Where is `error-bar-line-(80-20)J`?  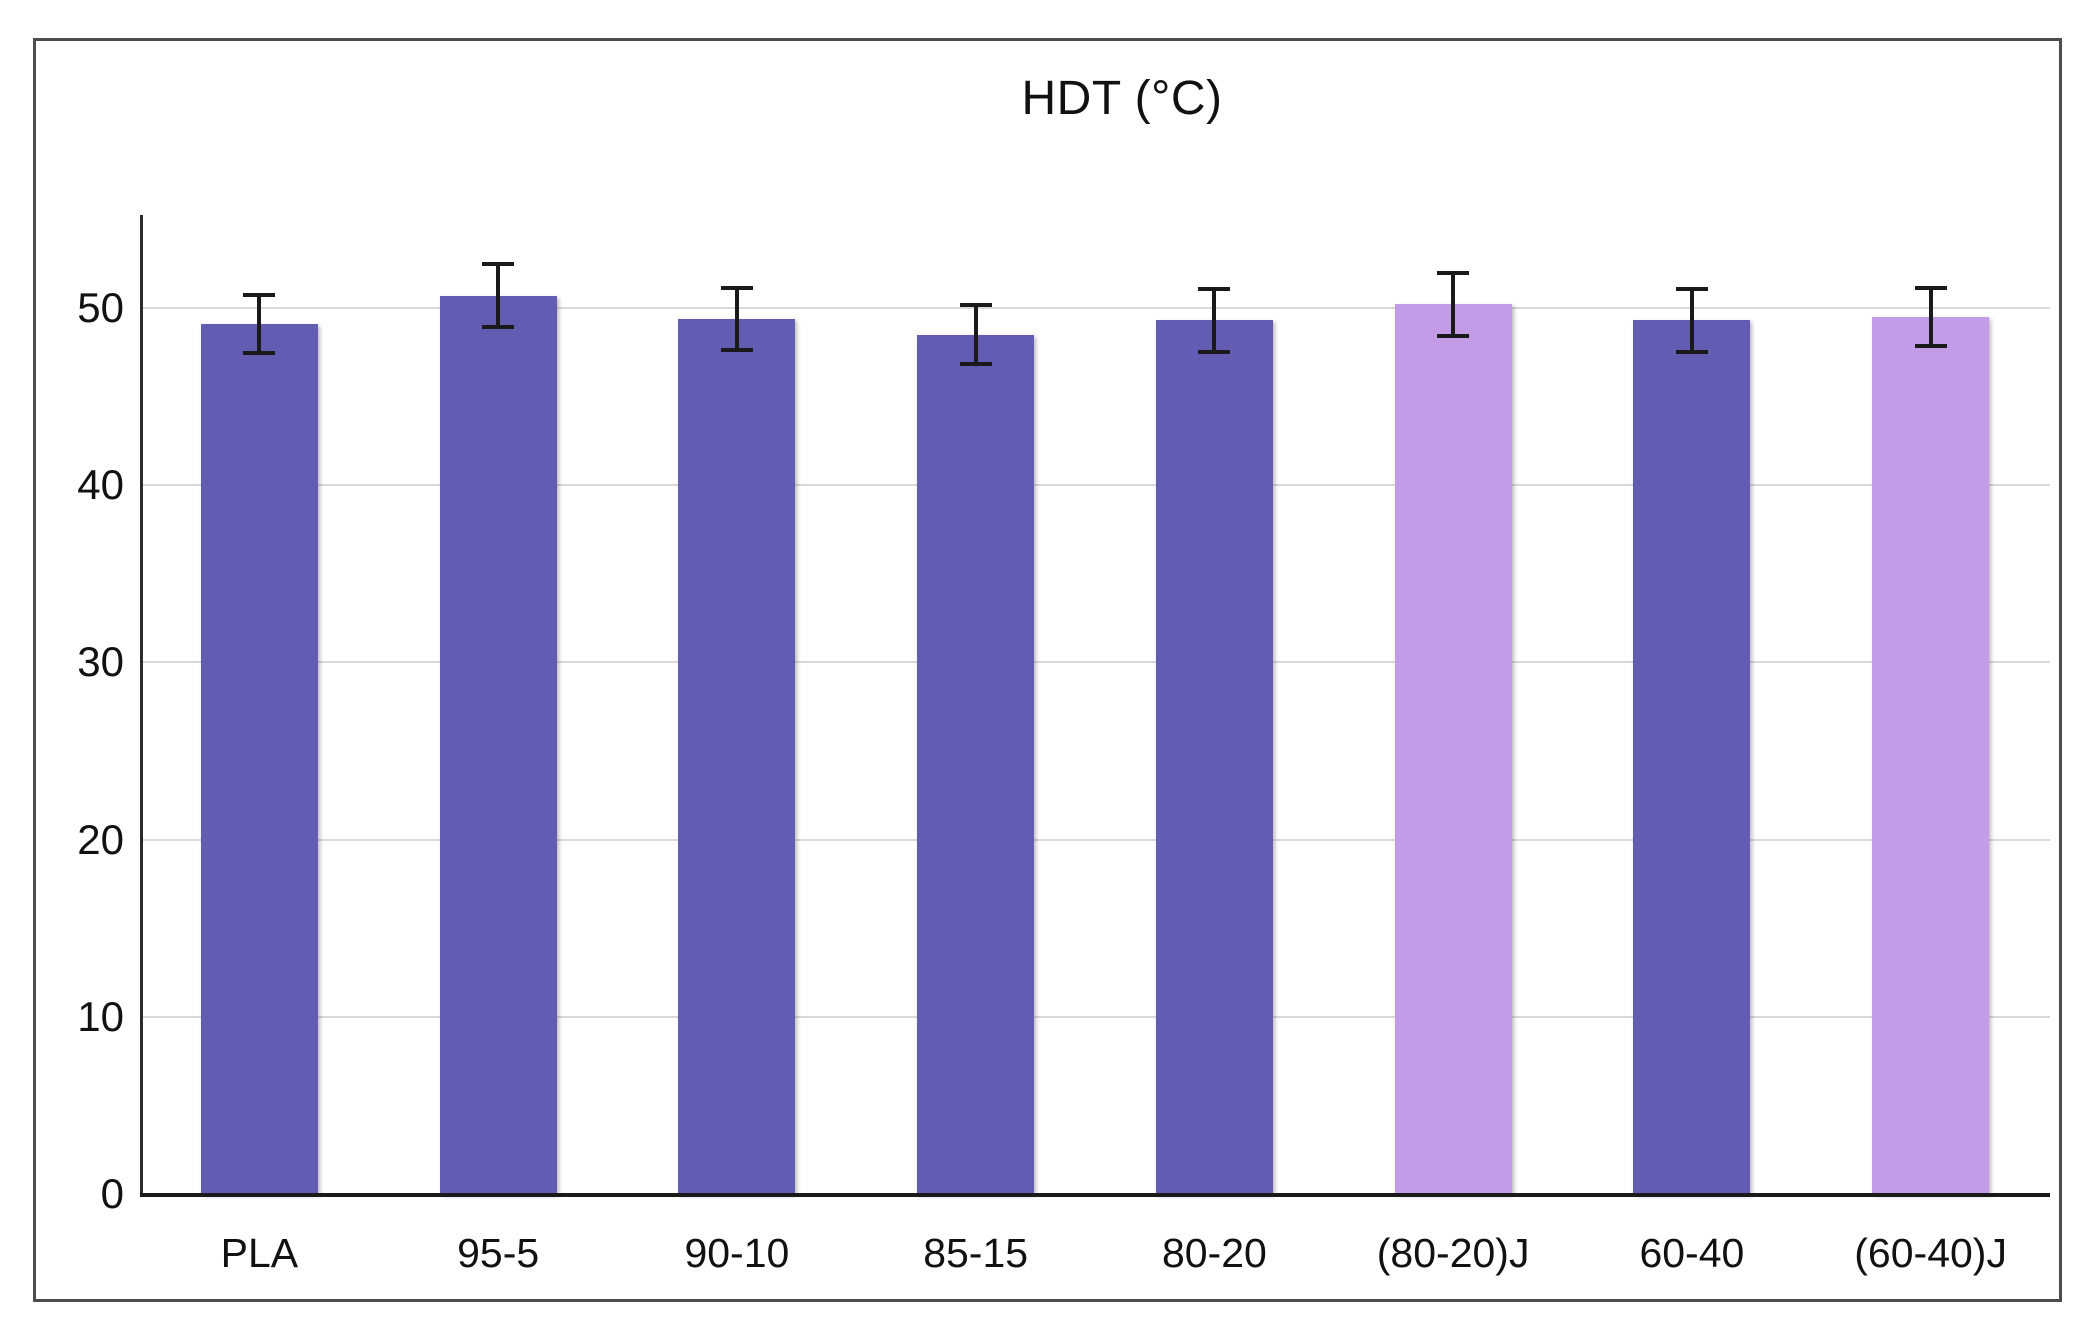
error-bar-line-(80-20)J is located at coordinates (1453, 304).